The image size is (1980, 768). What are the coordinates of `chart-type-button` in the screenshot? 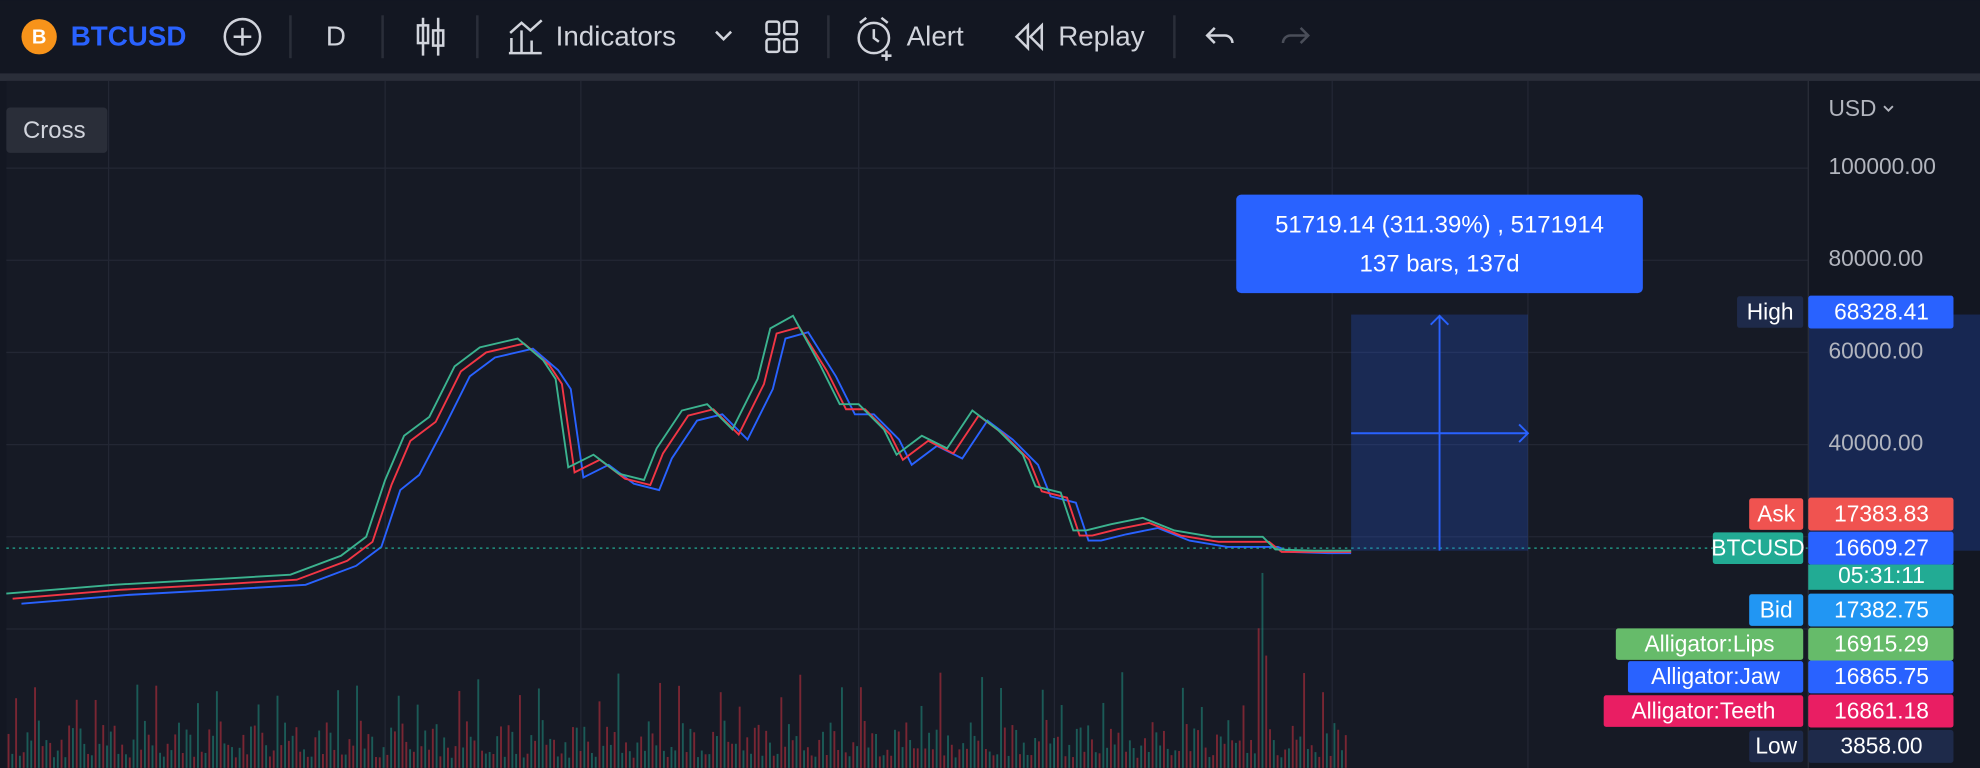 It's located at (430, 36).